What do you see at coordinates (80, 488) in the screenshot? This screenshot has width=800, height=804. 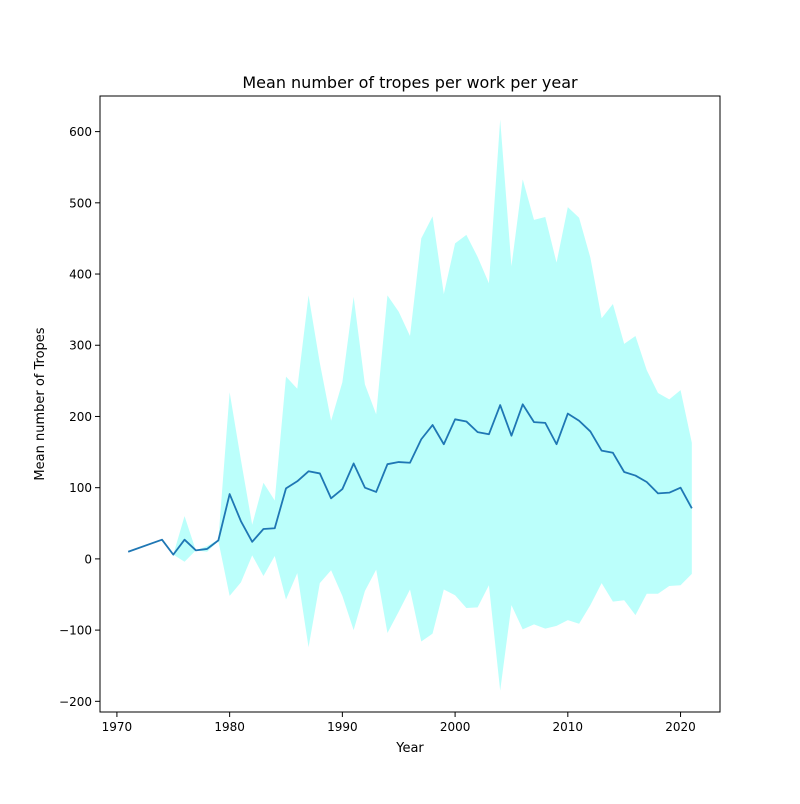 I see `y-tick-label: 100` at bounding box center [80, 488].